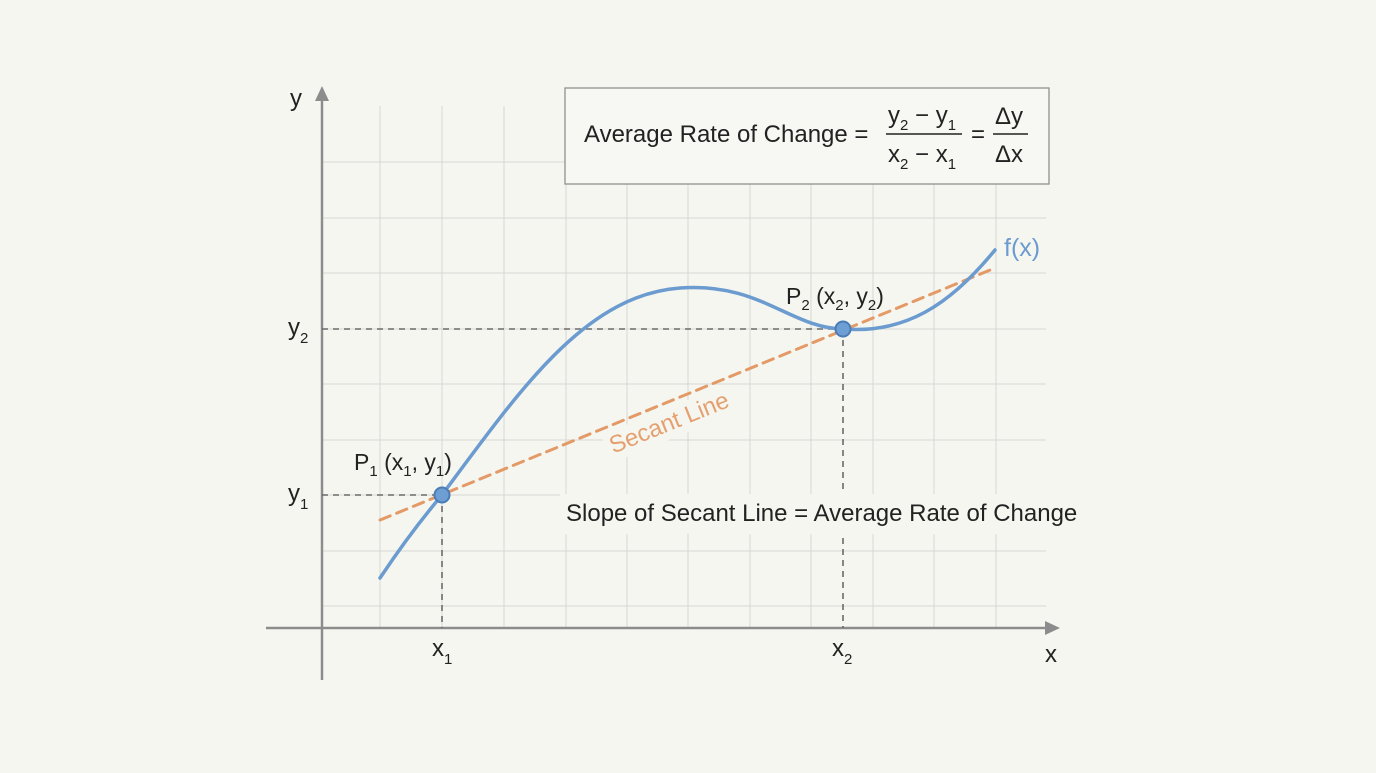 The image size is (1376, 773). Describe the element at coordinates (1009, 154) in the screenshot. I see `formula-delta-x: Δx` at that location.